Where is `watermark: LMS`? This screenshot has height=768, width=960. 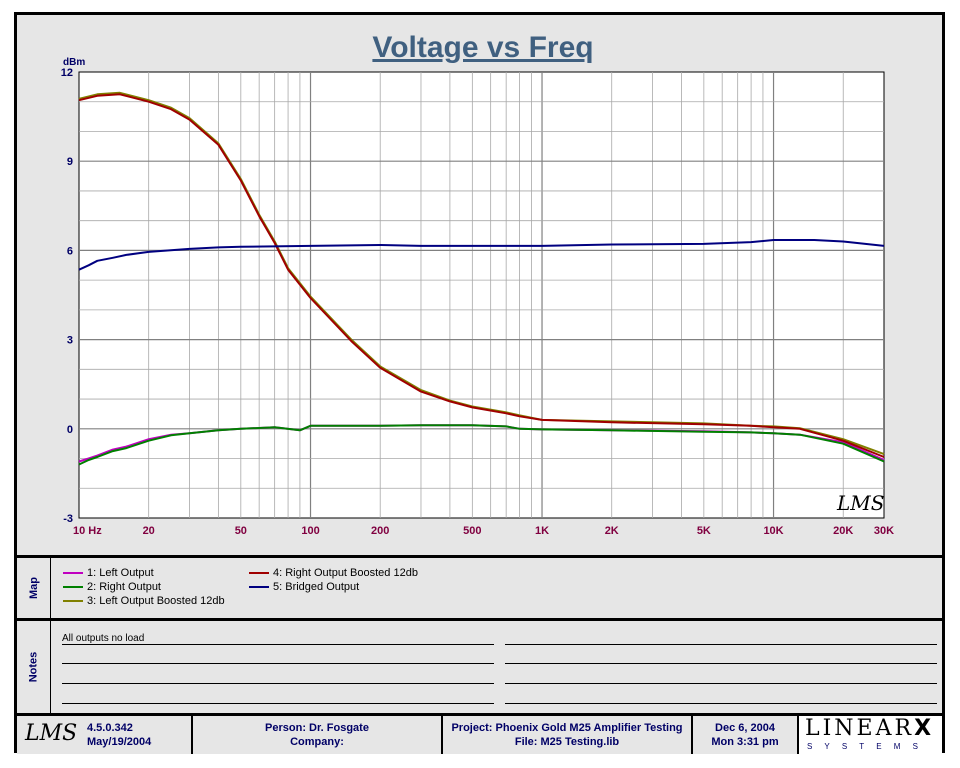
watermark: LMS is located at coordinates (860, 503).